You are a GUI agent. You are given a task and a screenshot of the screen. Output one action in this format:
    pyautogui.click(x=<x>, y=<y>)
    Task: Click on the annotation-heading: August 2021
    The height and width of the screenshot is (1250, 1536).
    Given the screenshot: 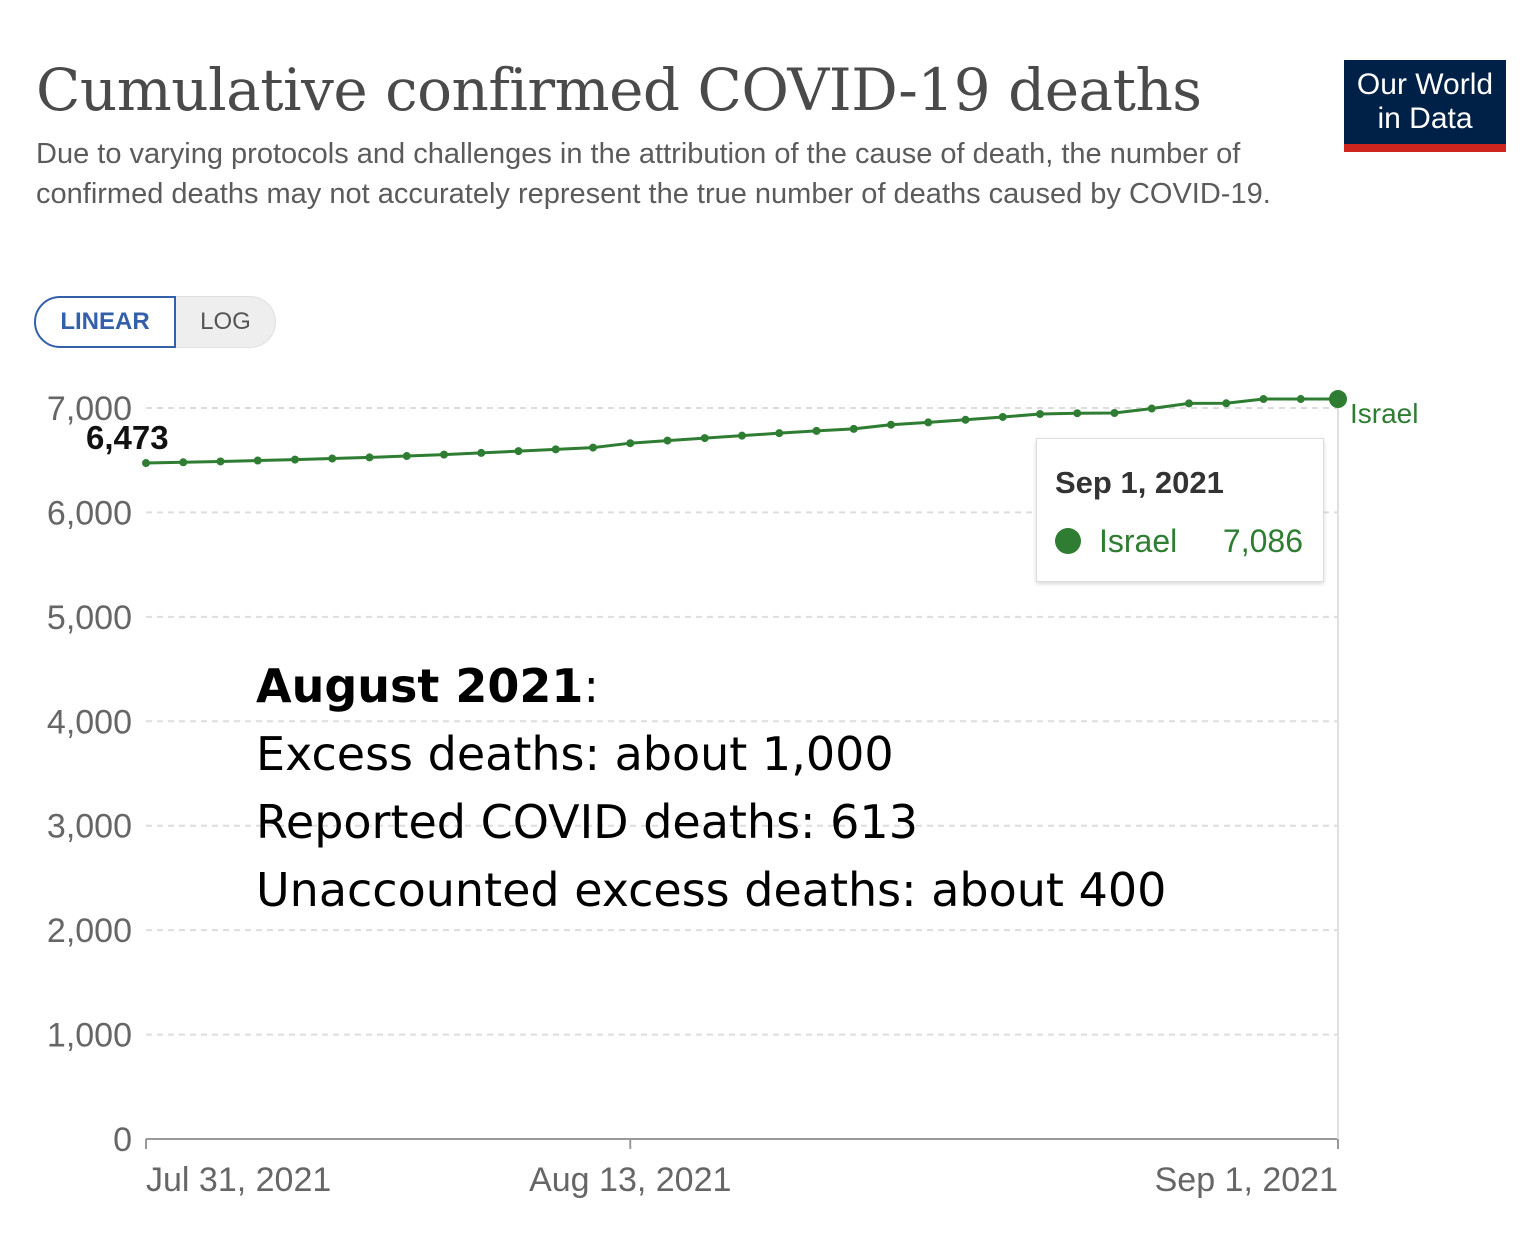 What is the action you would take?
    pyautogui.click(x=420, y=686)
    